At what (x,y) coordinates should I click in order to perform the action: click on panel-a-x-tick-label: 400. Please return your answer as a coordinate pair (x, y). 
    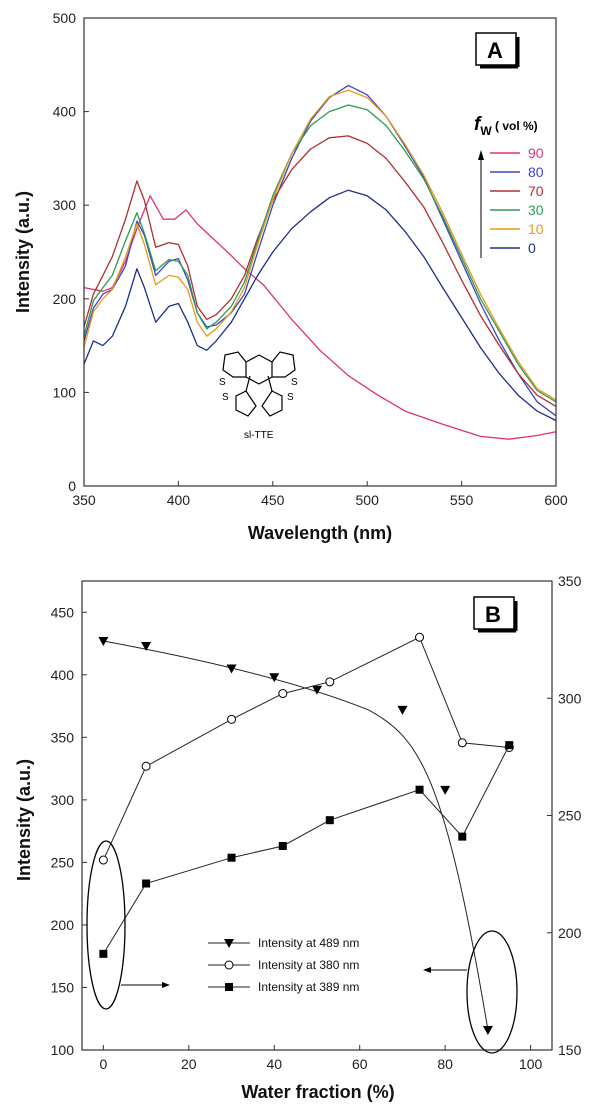
    Looking at the image, I should click on (179, 500).